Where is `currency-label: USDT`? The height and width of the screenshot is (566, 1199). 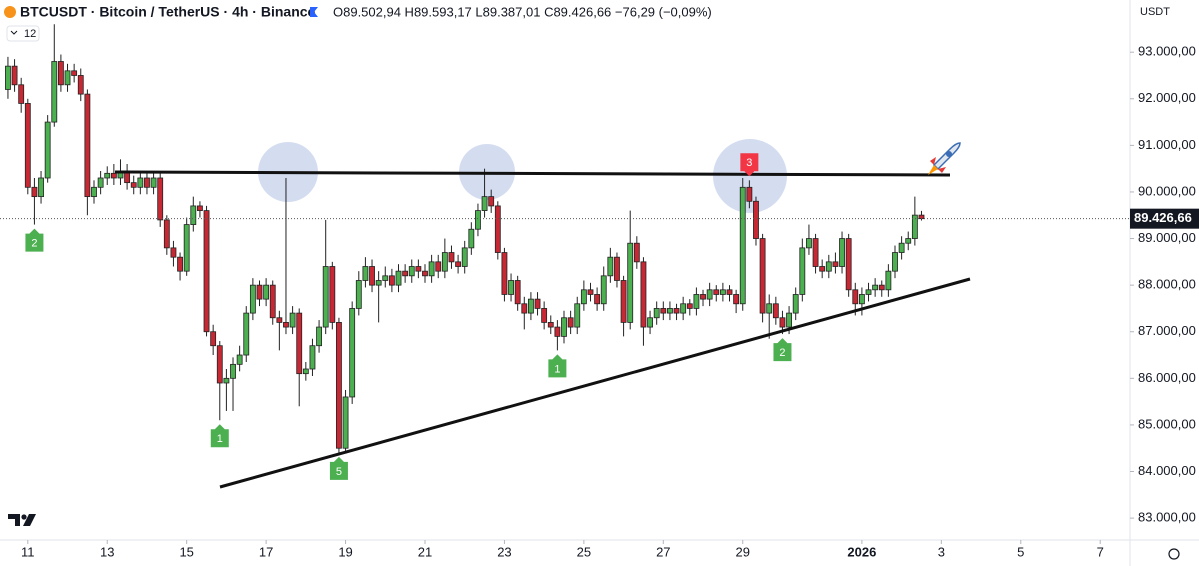
currency-label: USDT is located at coordinates (1155, 12).